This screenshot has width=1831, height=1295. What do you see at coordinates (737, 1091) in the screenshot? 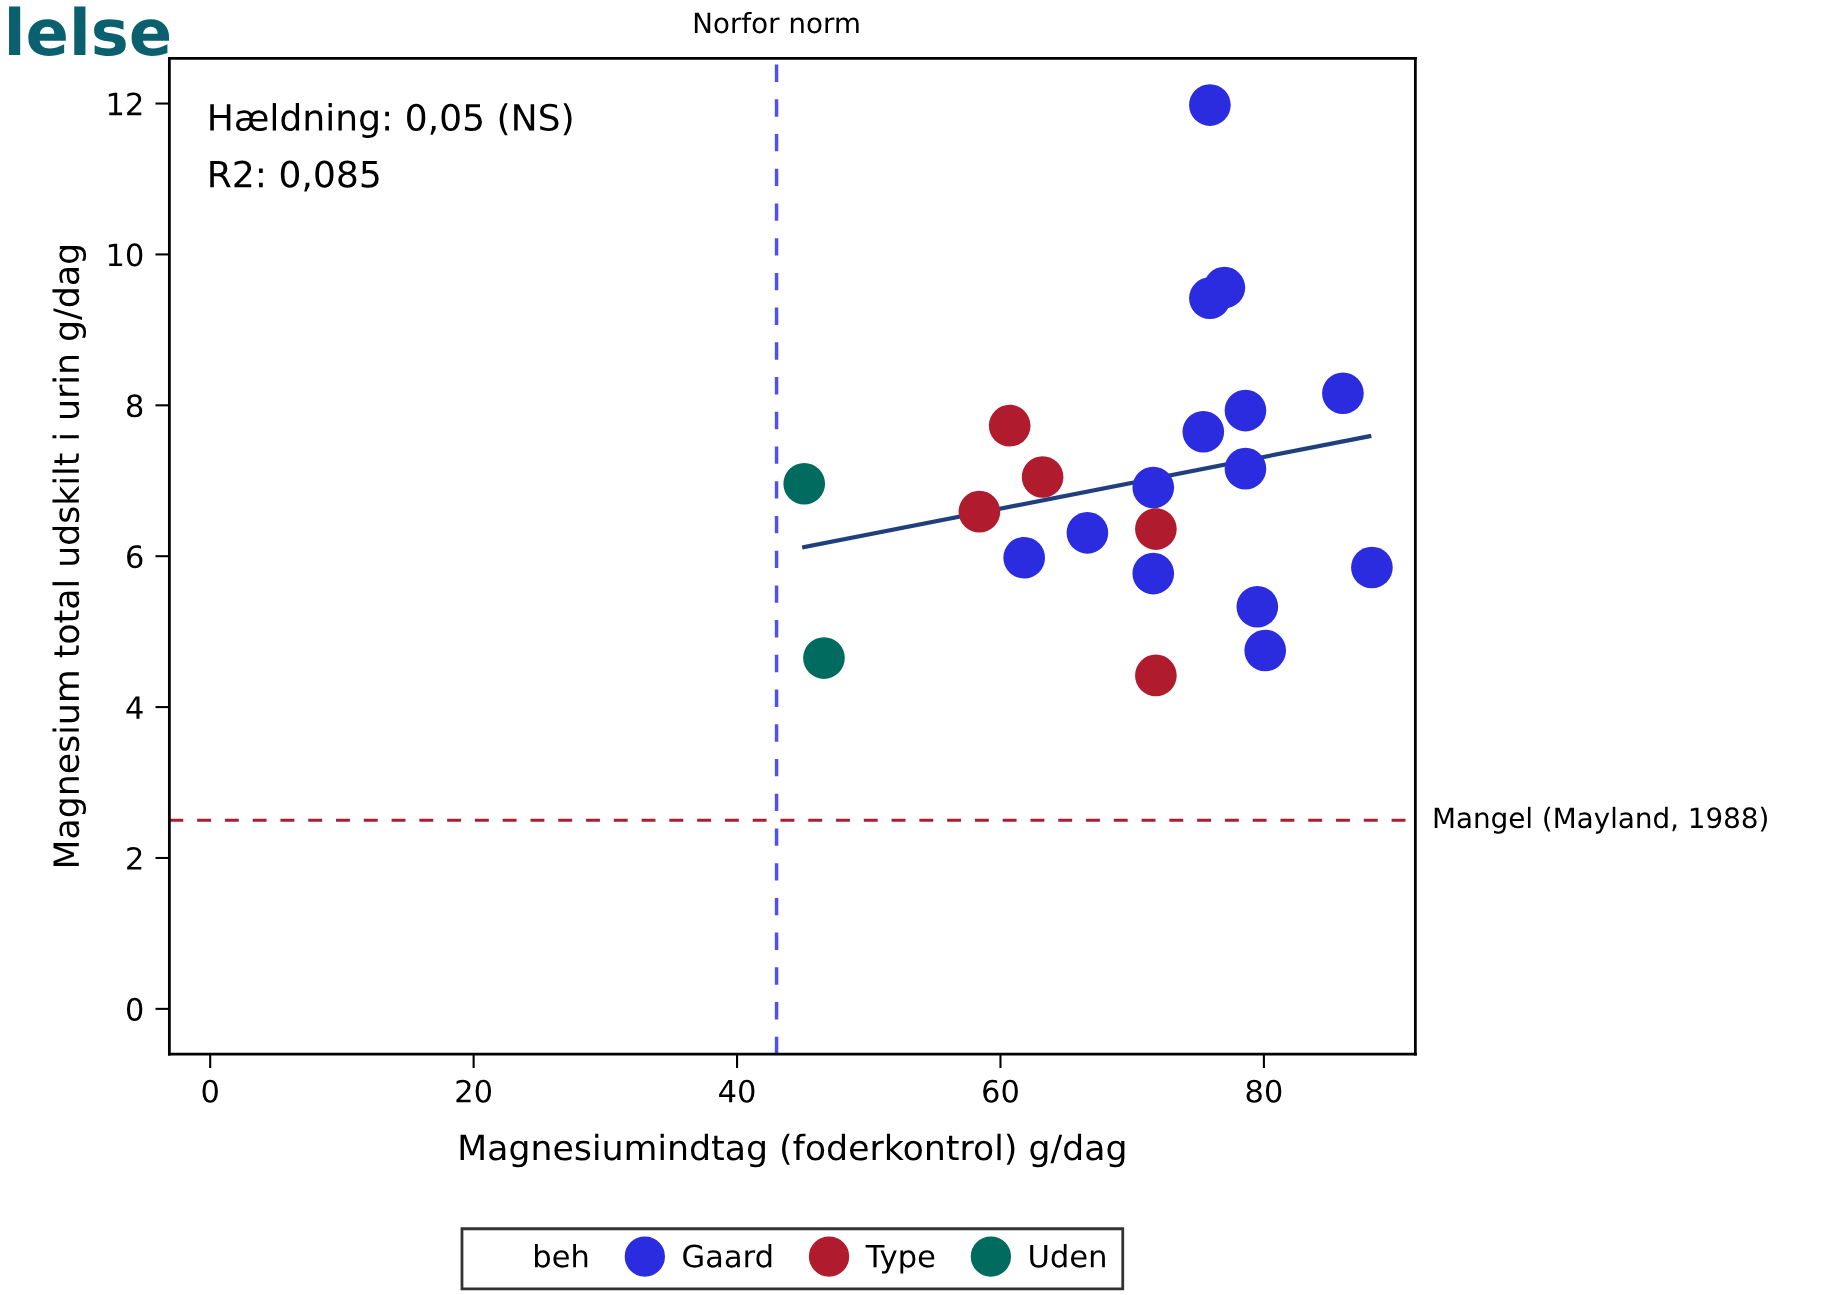
I see `x-tick-label: 40` at bounding box center [737, 1091].